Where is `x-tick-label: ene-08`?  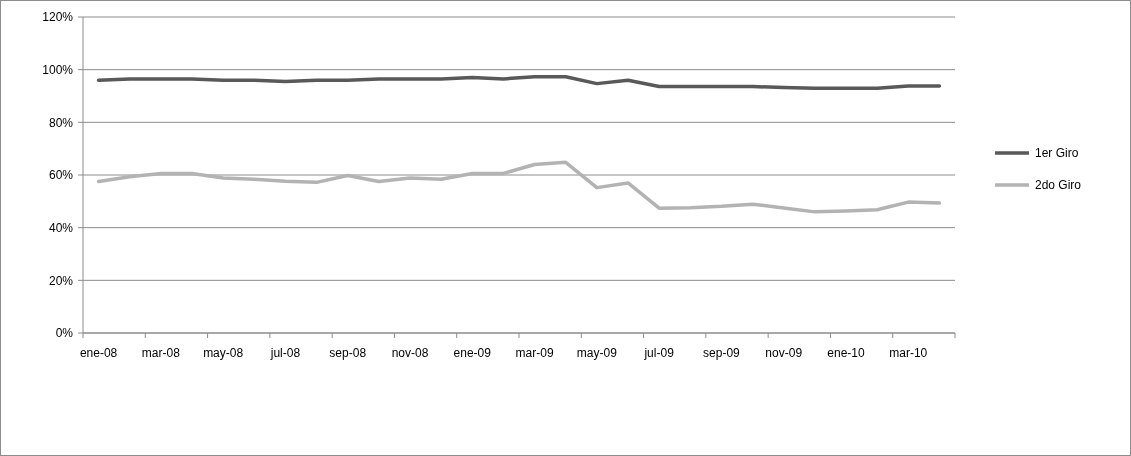
x-tick-label: ene-08 is located at coordinates (98, 353).